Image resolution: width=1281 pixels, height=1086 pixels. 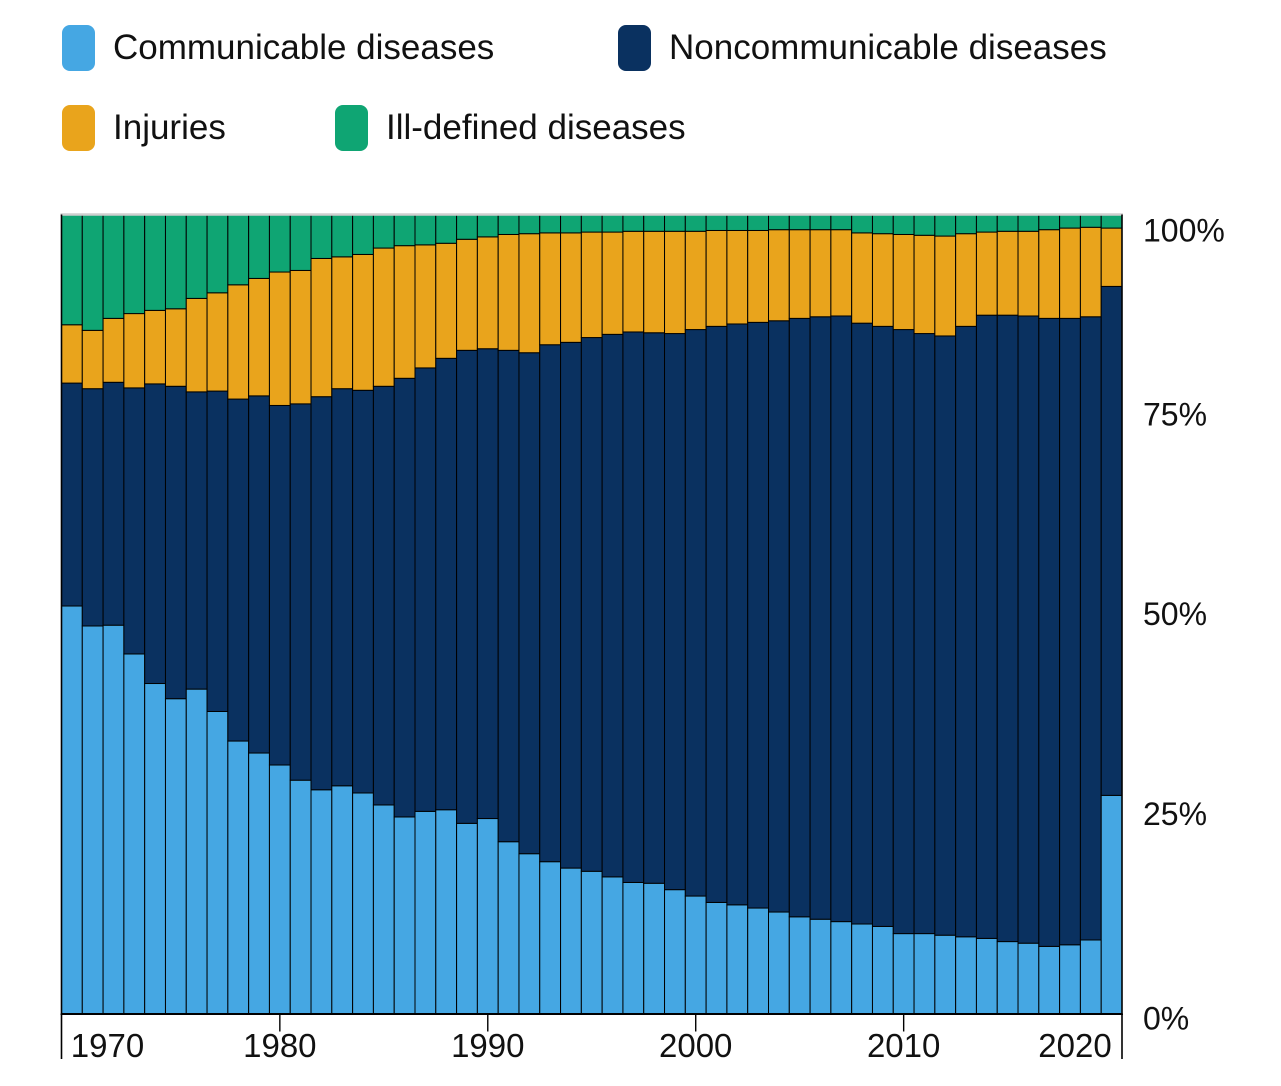 I want to click on legend-item-noncommunicable: Noncommunicable diseases, so click(x=862, y=48).